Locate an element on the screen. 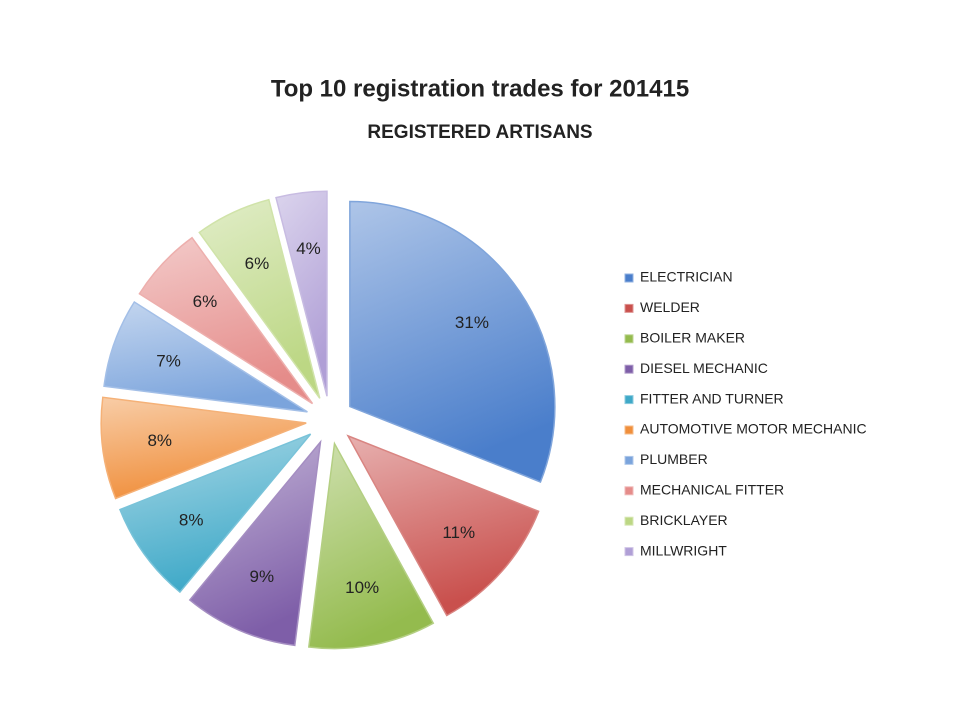  chart-title: Top 10 registration trades for 201415 is located at coordinates (480, 88).